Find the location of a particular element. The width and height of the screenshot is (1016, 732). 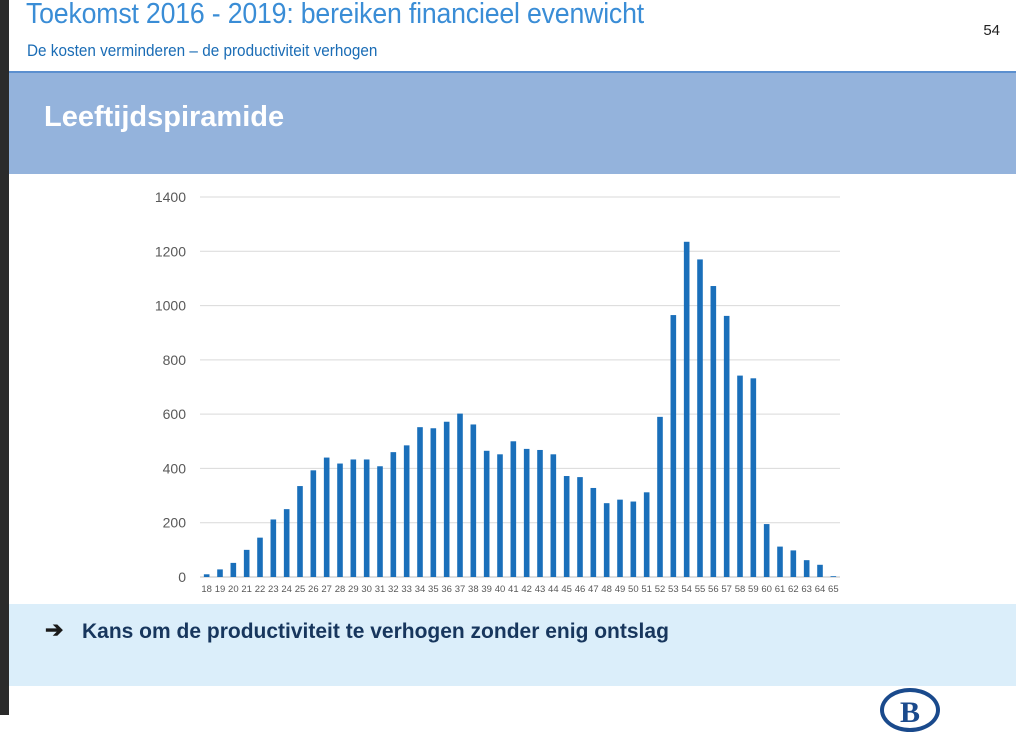

x-tick-label: 28 is located at coordinates (340, 589).